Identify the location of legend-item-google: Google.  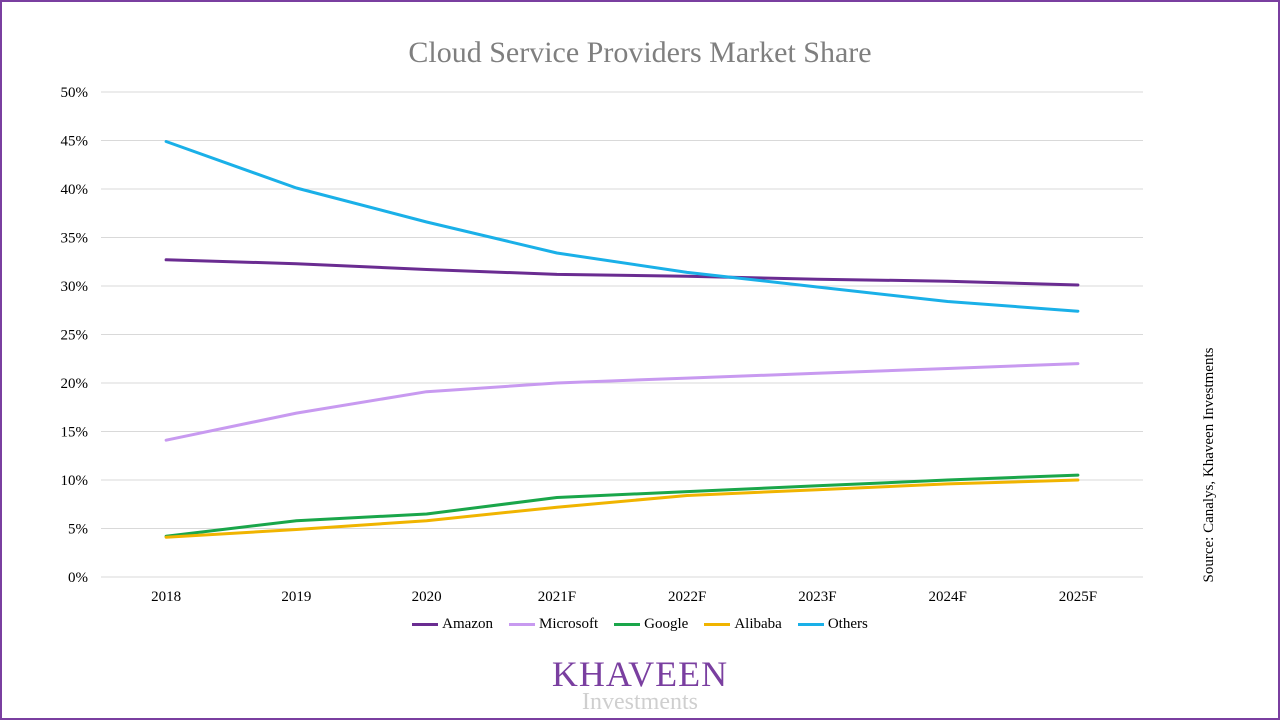
(651, 624).